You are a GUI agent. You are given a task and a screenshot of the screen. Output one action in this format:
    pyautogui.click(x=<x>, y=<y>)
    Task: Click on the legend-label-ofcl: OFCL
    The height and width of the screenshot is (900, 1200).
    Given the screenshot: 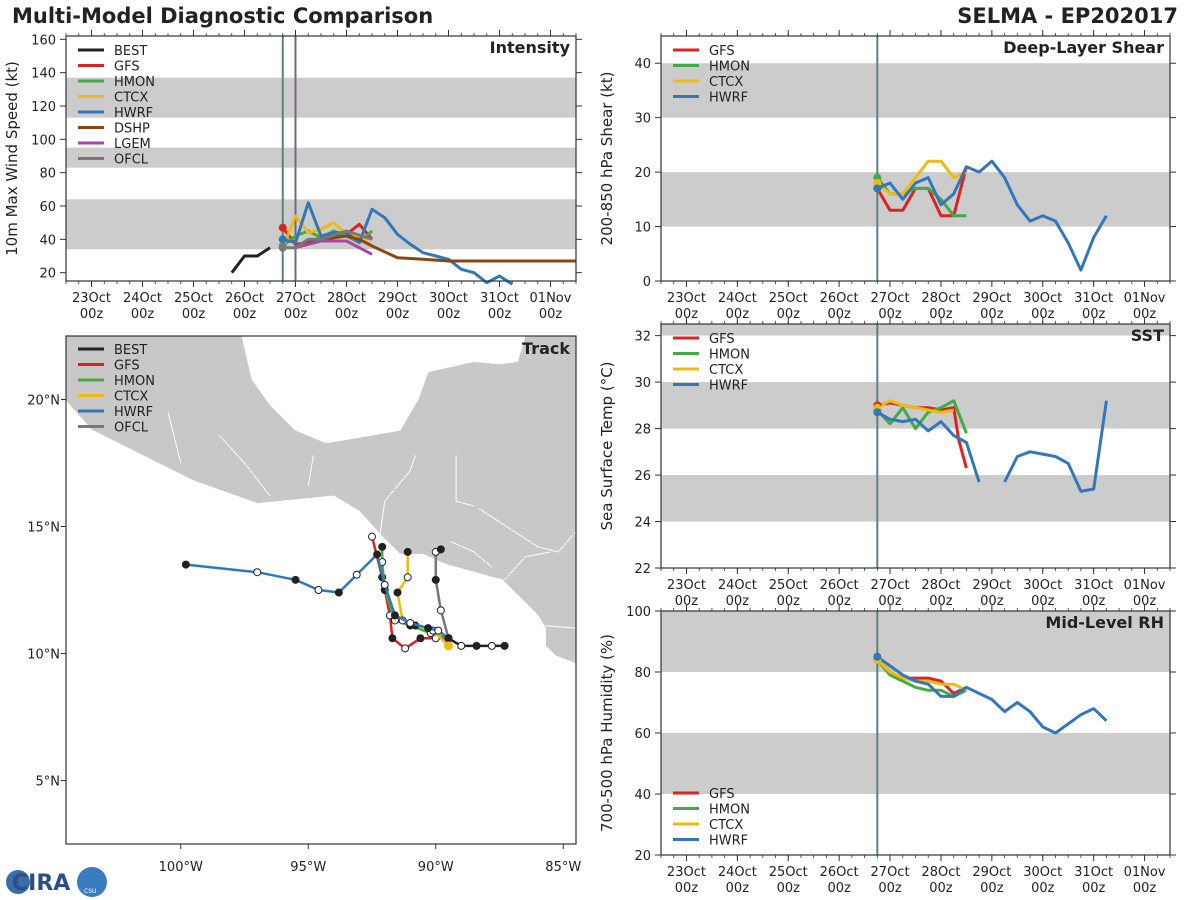 What is the action you would take?
    pyautogui.click(x=131, y=428)
    